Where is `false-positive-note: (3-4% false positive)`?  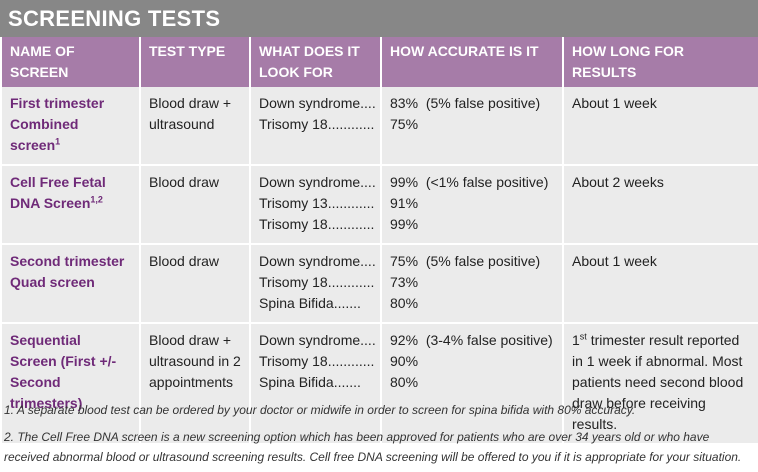 false-positive-note: (3-4% false positive) is located at coordinates (489, 340).